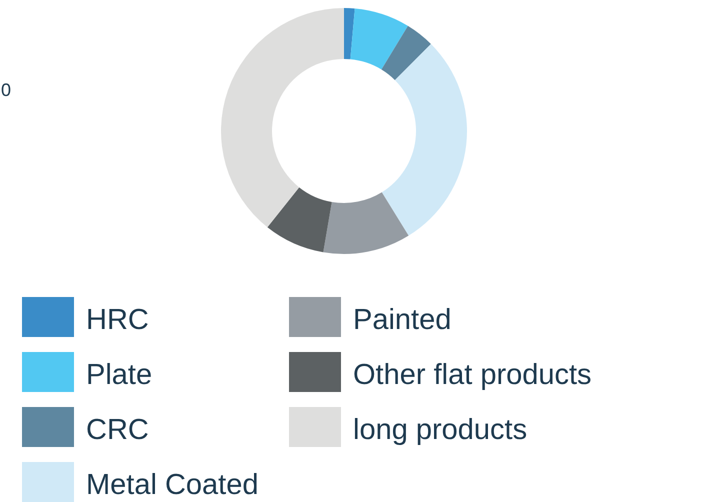 The height and width of the screenshot is (502, 721). Describe the element at coordinates (6, 90) in the screenshot. I see `text: 0` at that location.